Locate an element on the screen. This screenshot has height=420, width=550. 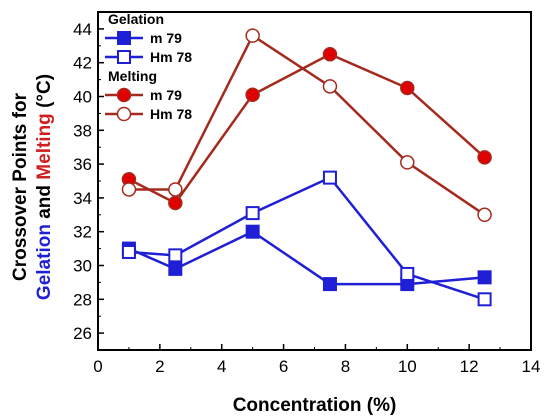
y-axis-label-part: Gelation is located at coordinates (44, 262).